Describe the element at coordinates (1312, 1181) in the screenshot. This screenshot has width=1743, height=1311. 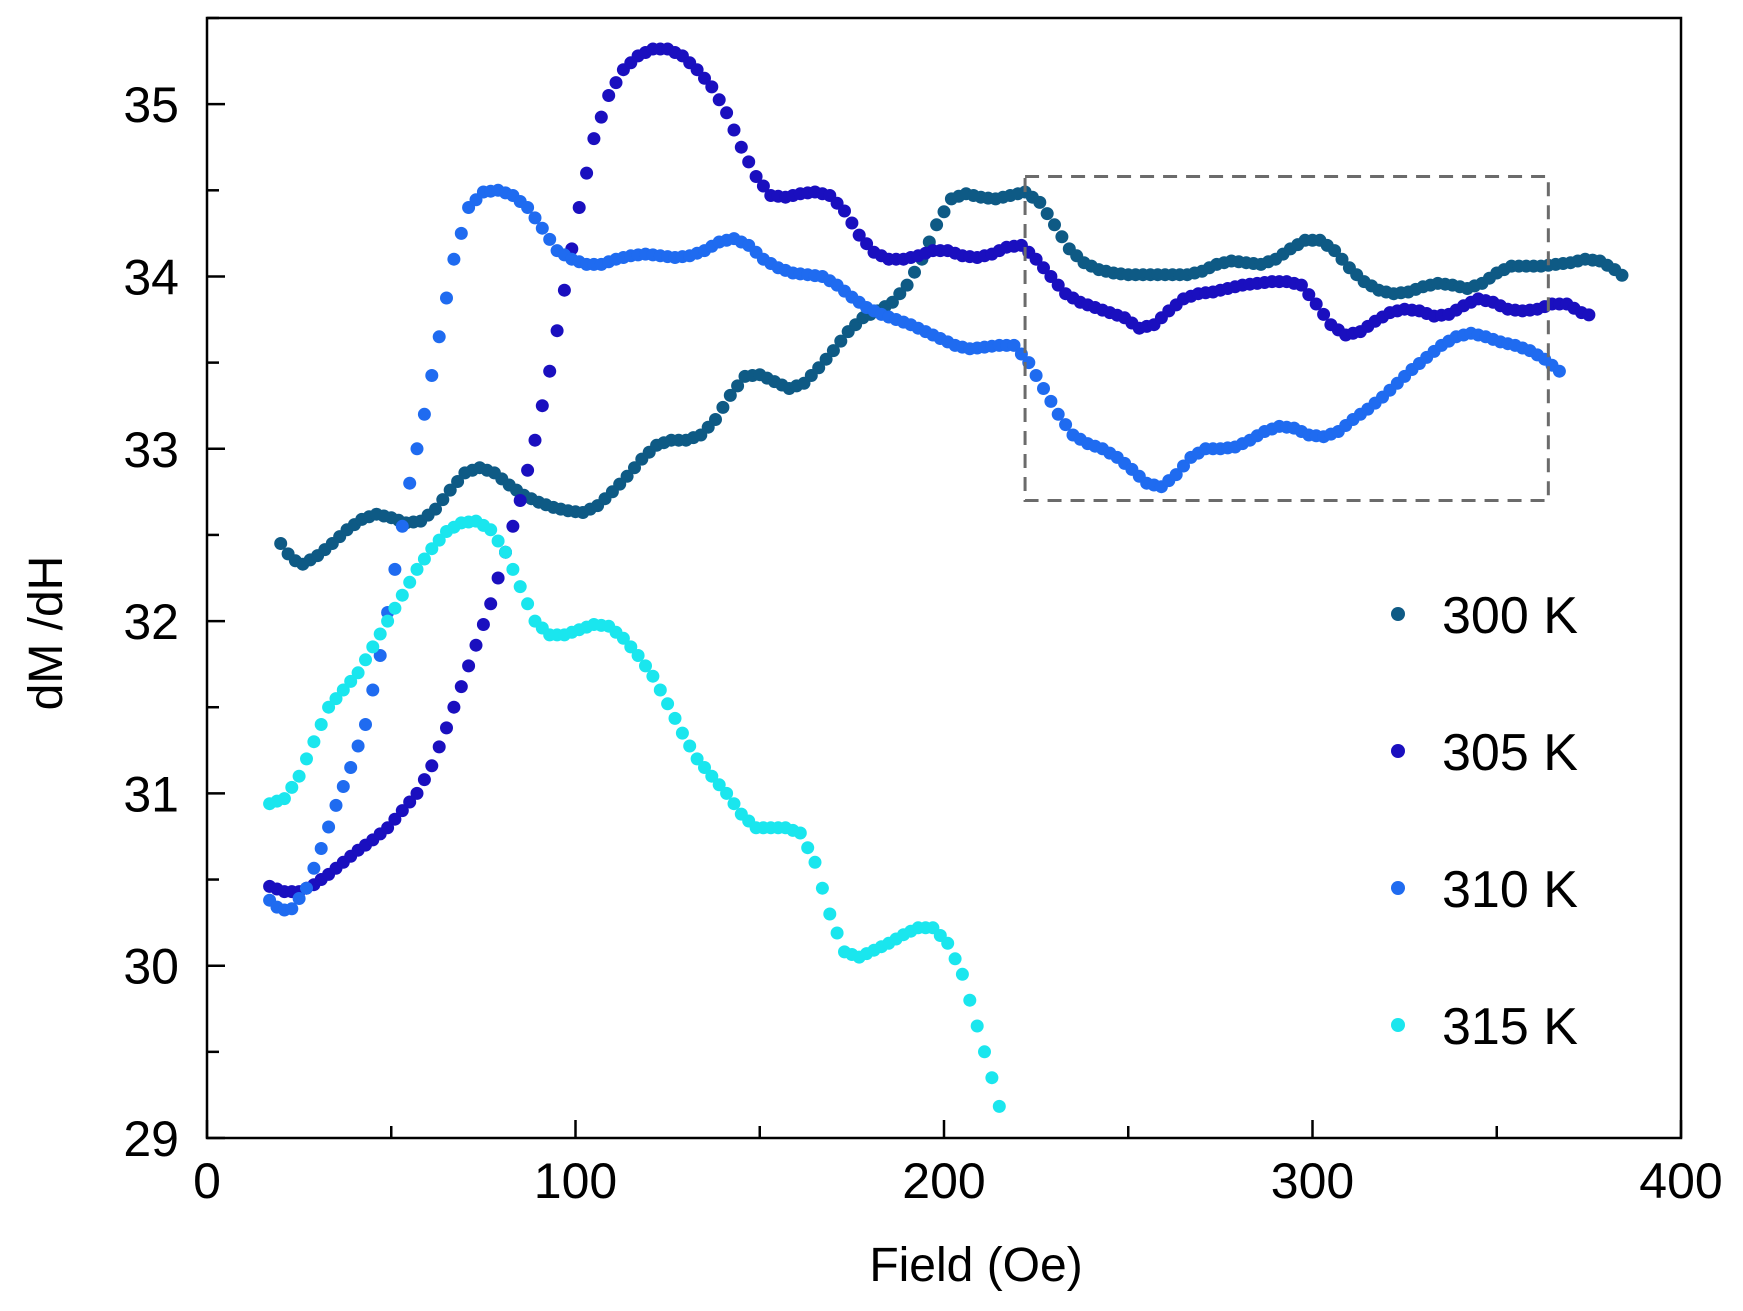
I see `x-tick-label: 300` at that location.